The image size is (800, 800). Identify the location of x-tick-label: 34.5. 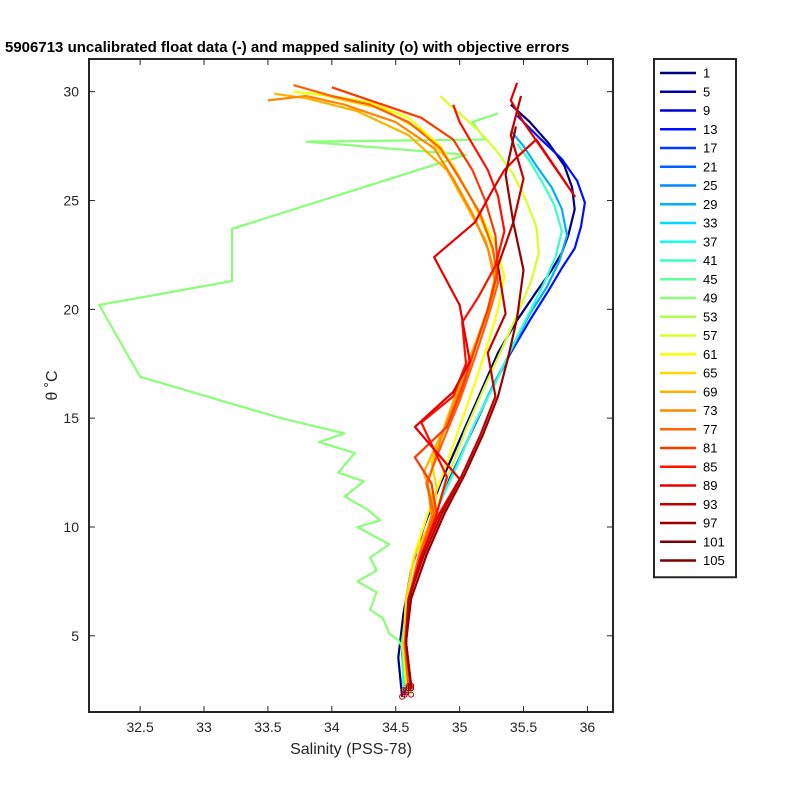
(395, 727).